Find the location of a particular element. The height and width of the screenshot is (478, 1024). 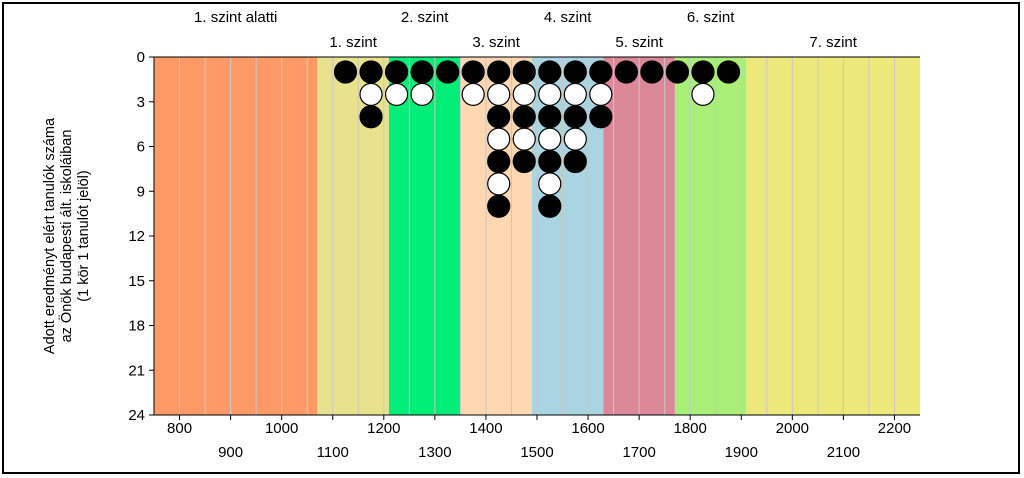

level-label: 6. szint is located at coordinates (711, 17).